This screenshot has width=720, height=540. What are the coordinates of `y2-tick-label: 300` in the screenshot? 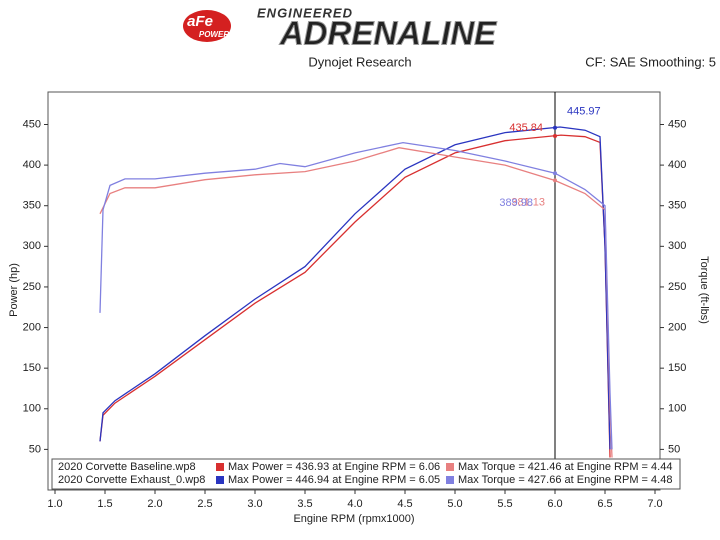 It's located at (677, 246).